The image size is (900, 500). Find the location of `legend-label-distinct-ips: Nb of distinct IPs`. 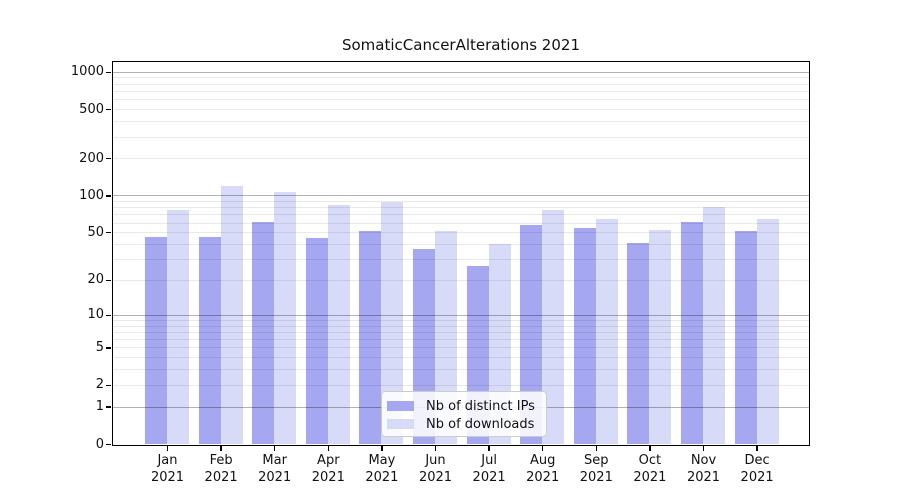

legend-label-distinct-ips: Nb of distinct IPs is located at coordinates (480, 406).